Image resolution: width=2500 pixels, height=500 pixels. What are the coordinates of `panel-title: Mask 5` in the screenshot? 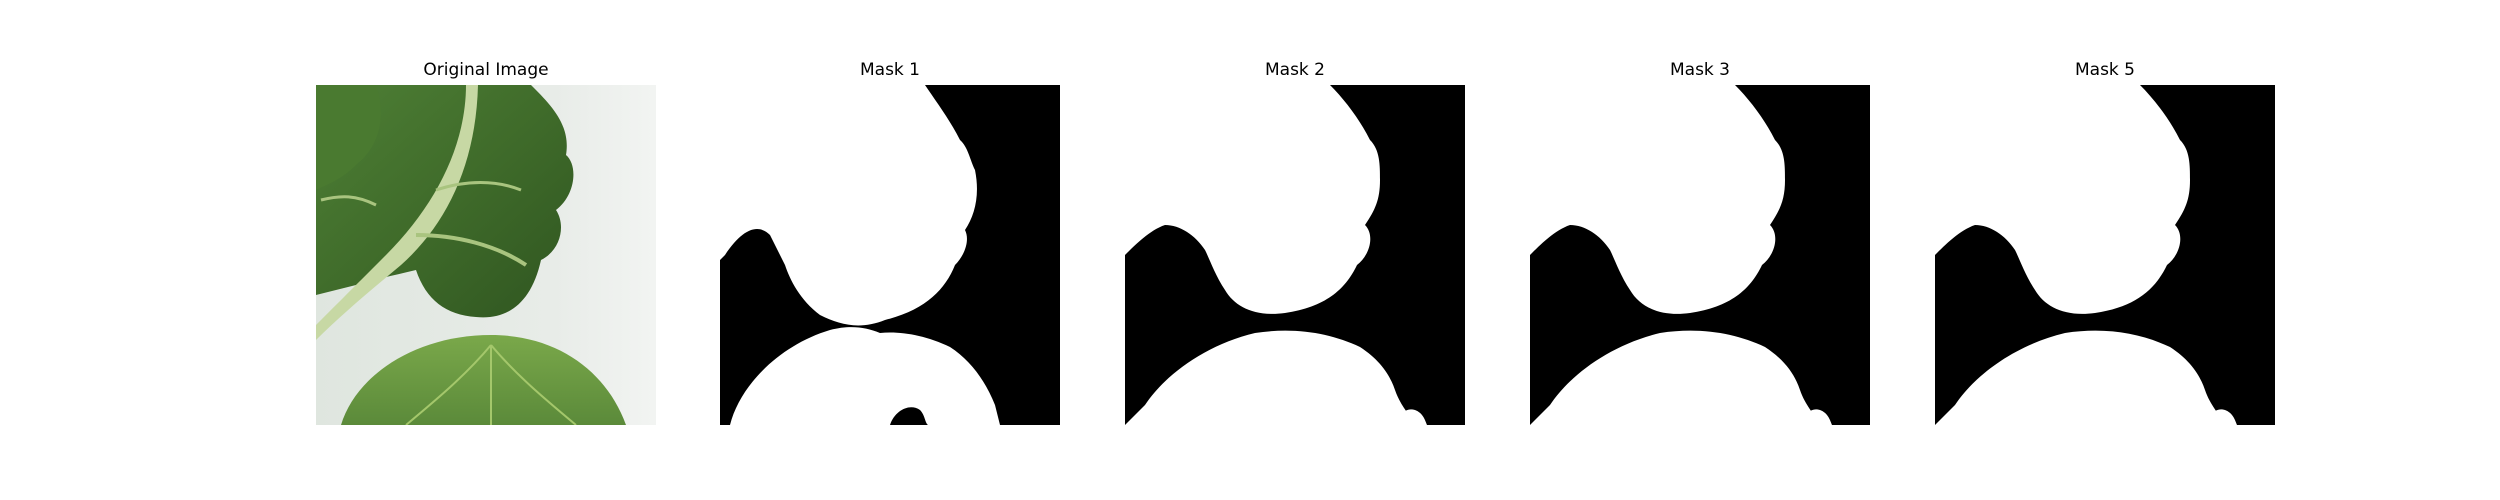 It's located at (2104, 70).